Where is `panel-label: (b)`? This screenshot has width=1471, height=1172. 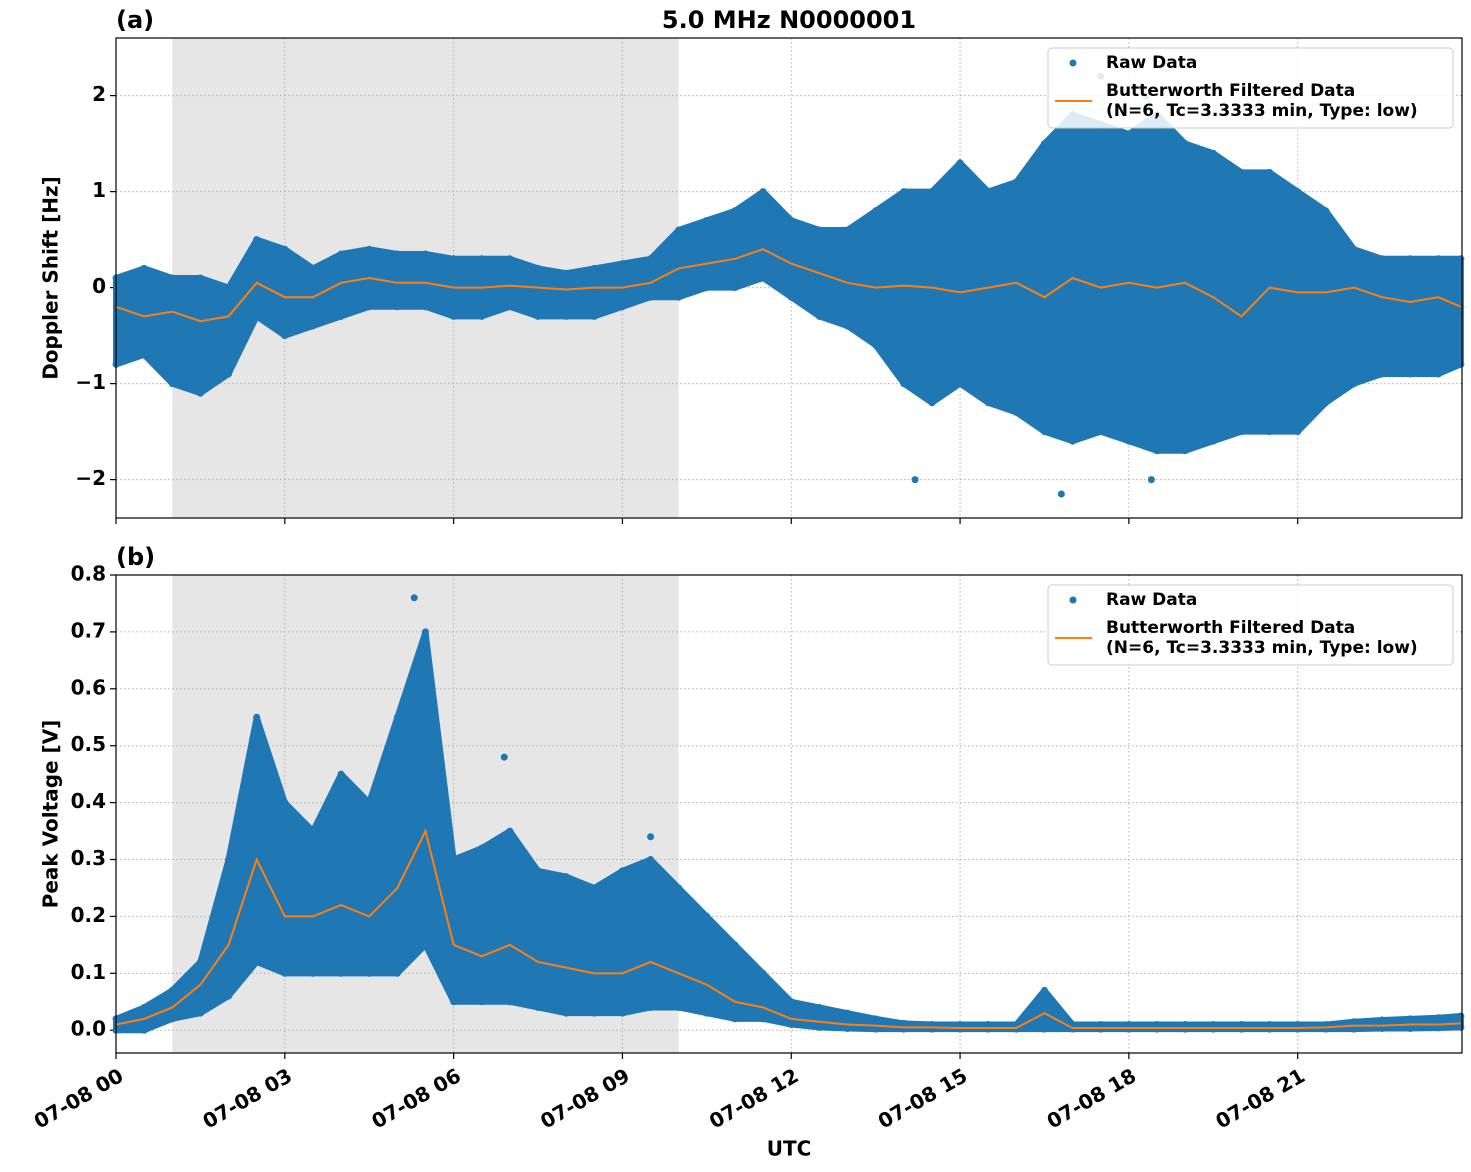
panel-label: (b) is located at coordinates (135, 557).